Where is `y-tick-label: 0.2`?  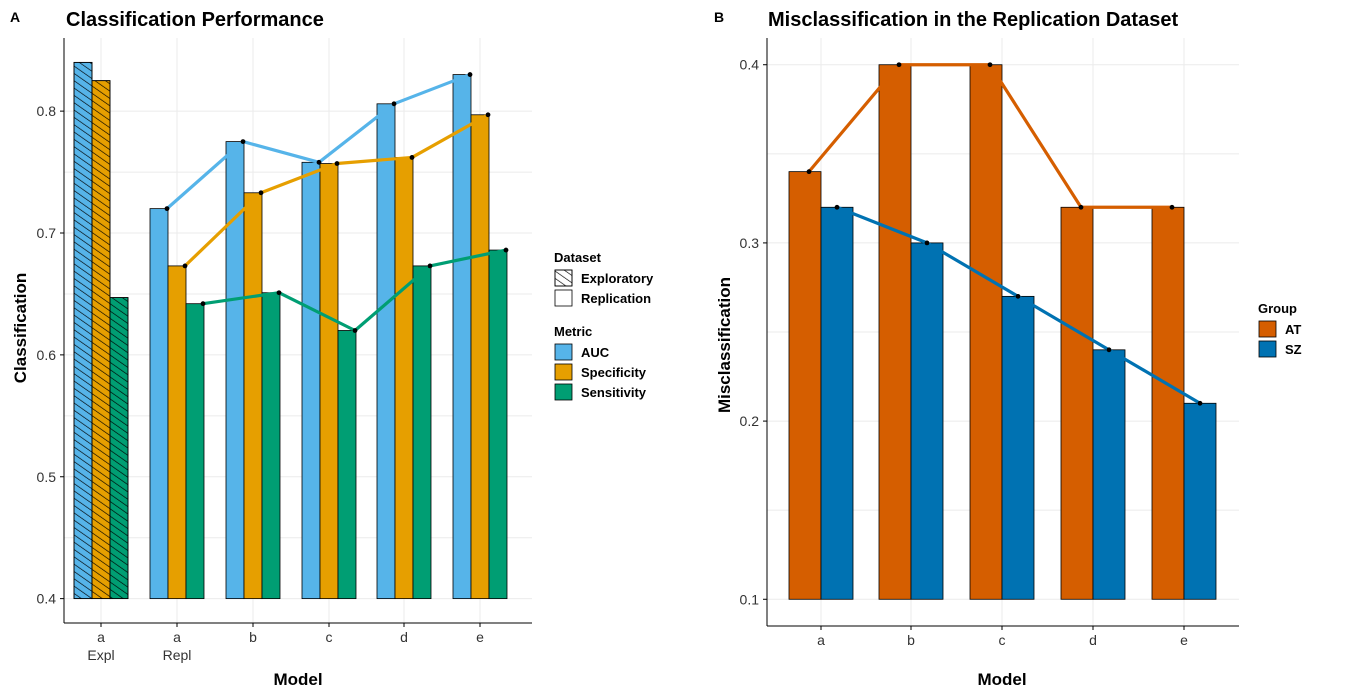 y-tick-label: 0.2 is located at coordinates (750, 421).